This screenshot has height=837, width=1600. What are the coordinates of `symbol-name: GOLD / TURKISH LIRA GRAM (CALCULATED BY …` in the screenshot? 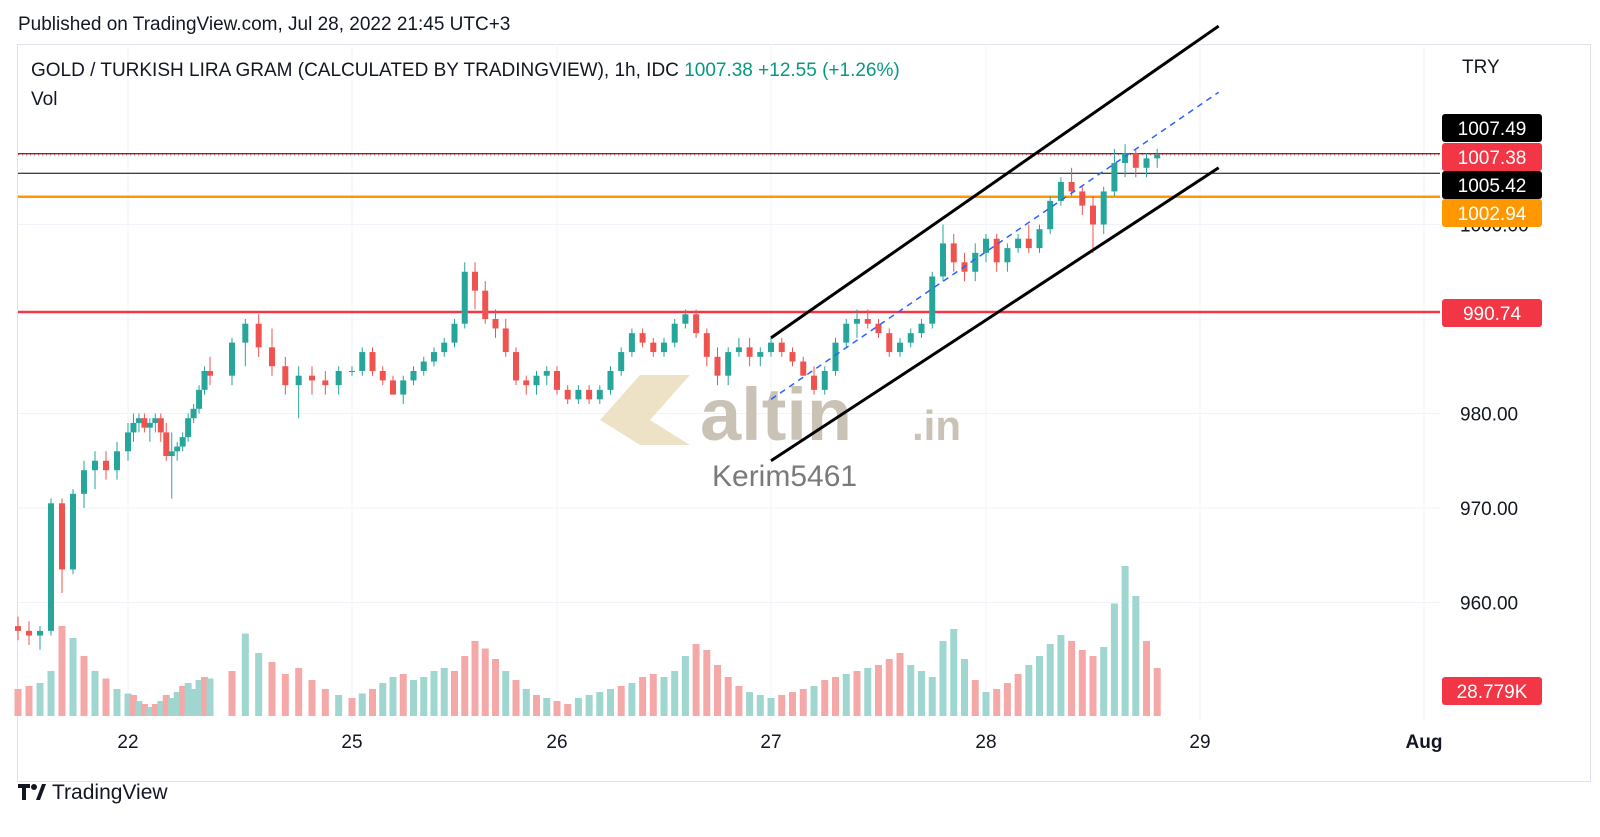 It's located at (355, 70).